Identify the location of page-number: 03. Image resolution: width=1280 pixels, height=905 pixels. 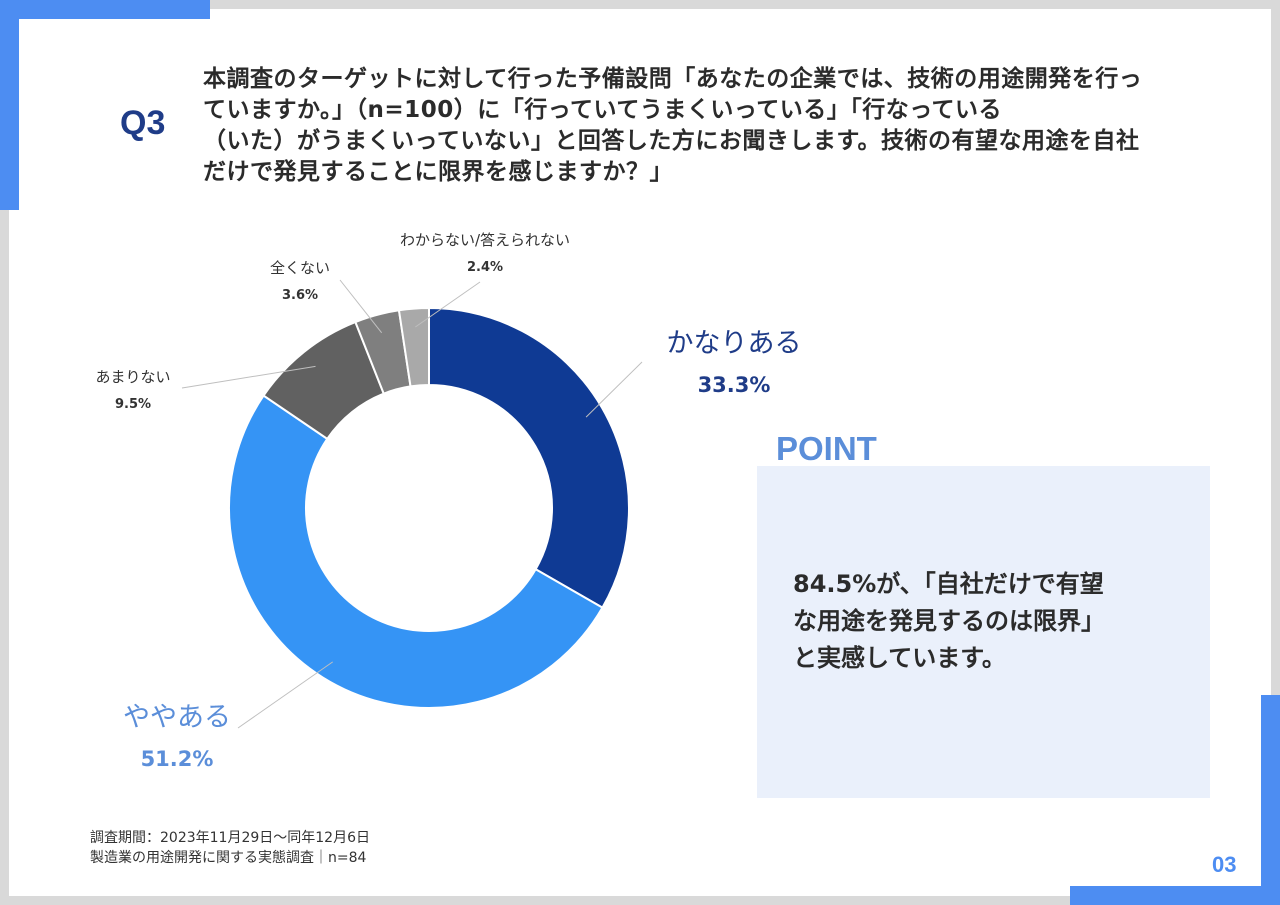
(1224, 864).